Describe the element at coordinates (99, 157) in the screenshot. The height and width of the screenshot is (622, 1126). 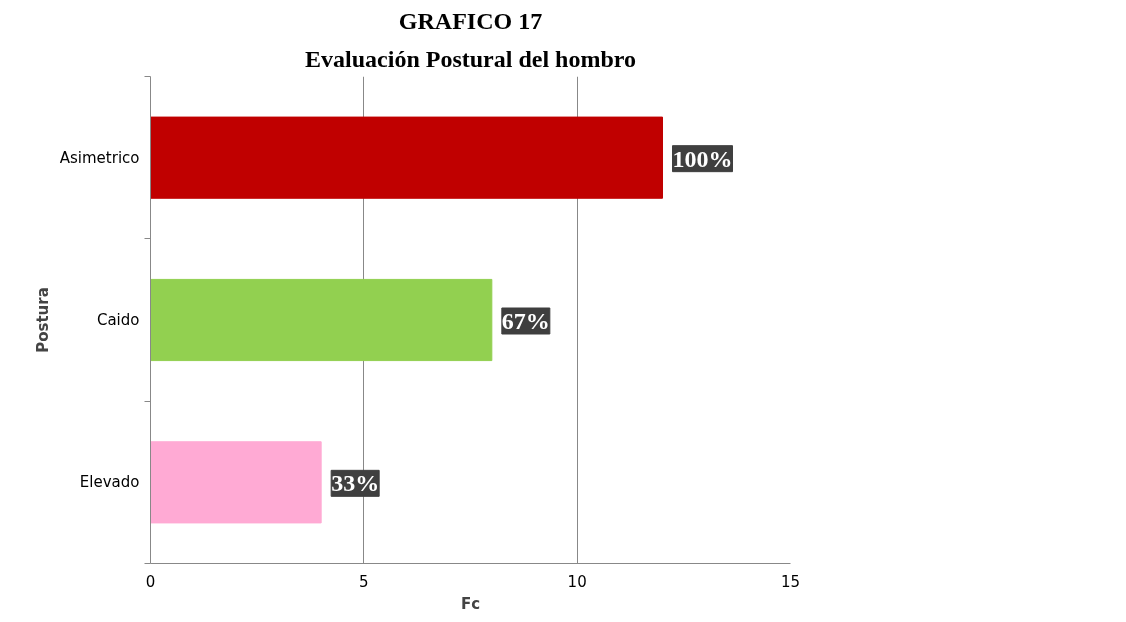
I see `y-tick-label: Asimetrico` at that location.